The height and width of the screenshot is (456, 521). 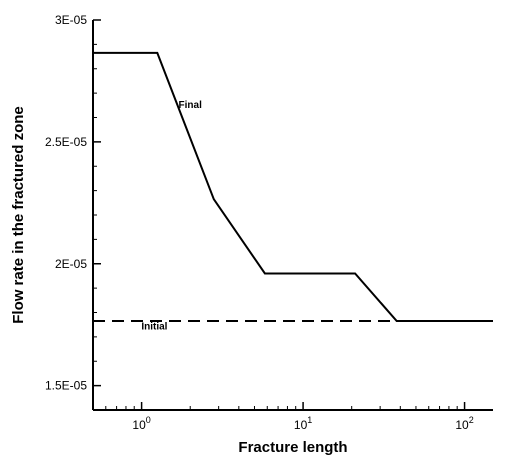 What do you see at coordinates (292, 447) in the screenshot?
I see `x-axis-title: Fracture length` at bounding box center [292, 447].